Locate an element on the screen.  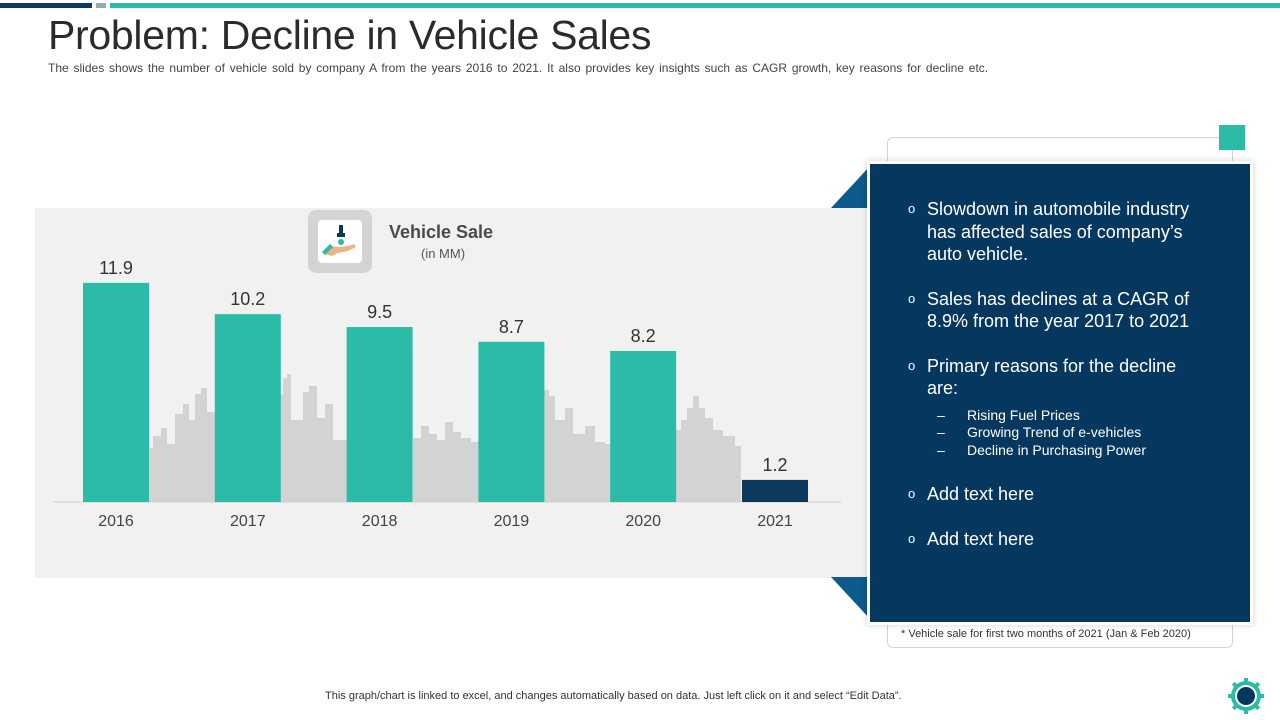
value-label-2018: 9.5 is located at coordinates (379, 312).